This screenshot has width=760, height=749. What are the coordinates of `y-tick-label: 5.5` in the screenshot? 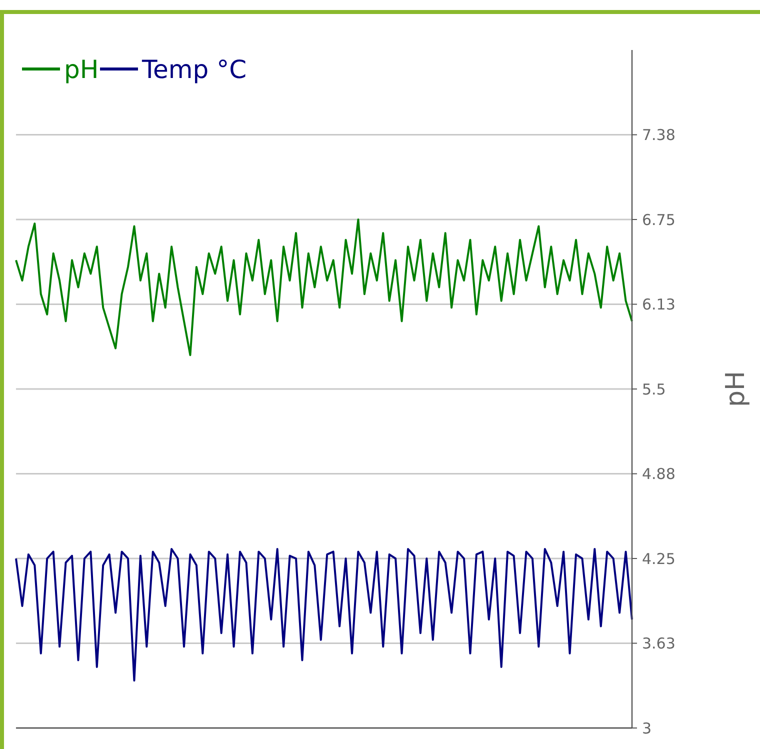 It's located at (654, 389).